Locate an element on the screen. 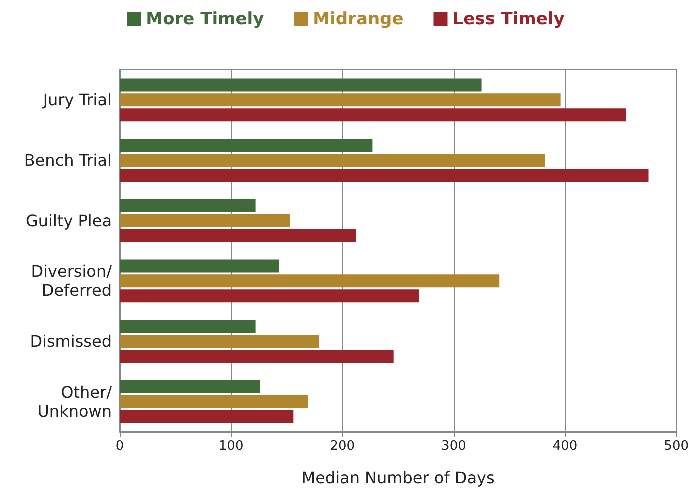 Image resolution: width=692 pixels, height=492 pixels. y-tick-label: Diversion/ Deferred is located at coordinates (72, 281).